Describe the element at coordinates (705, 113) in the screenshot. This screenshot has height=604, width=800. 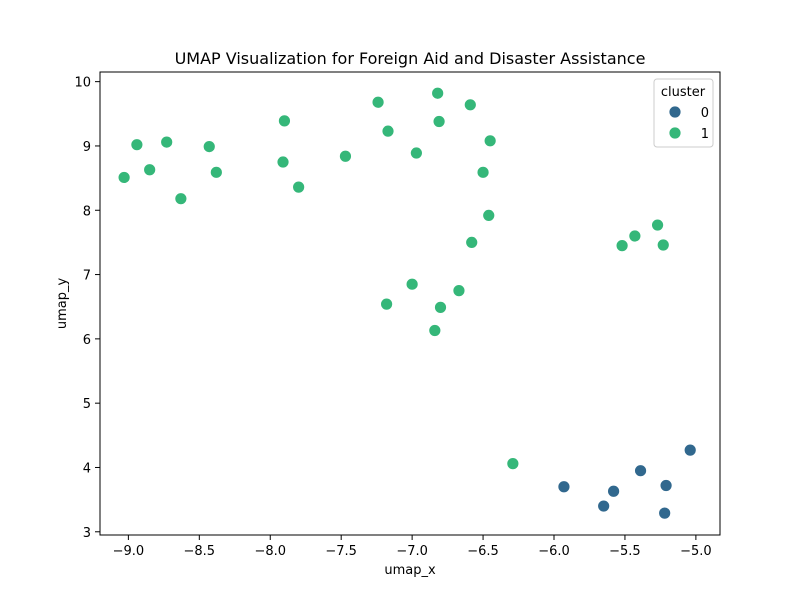
I see `legend-label-cluster-0: 0` at that location.